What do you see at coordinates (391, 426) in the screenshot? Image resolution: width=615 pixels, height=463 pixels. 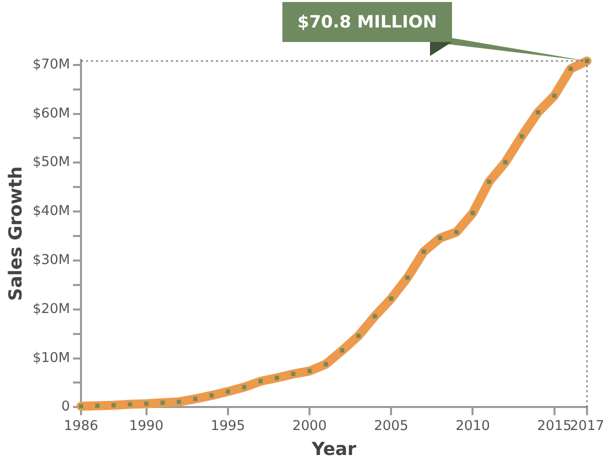 I see `x-tick-label: 2005` at bounding box center [391, 426].